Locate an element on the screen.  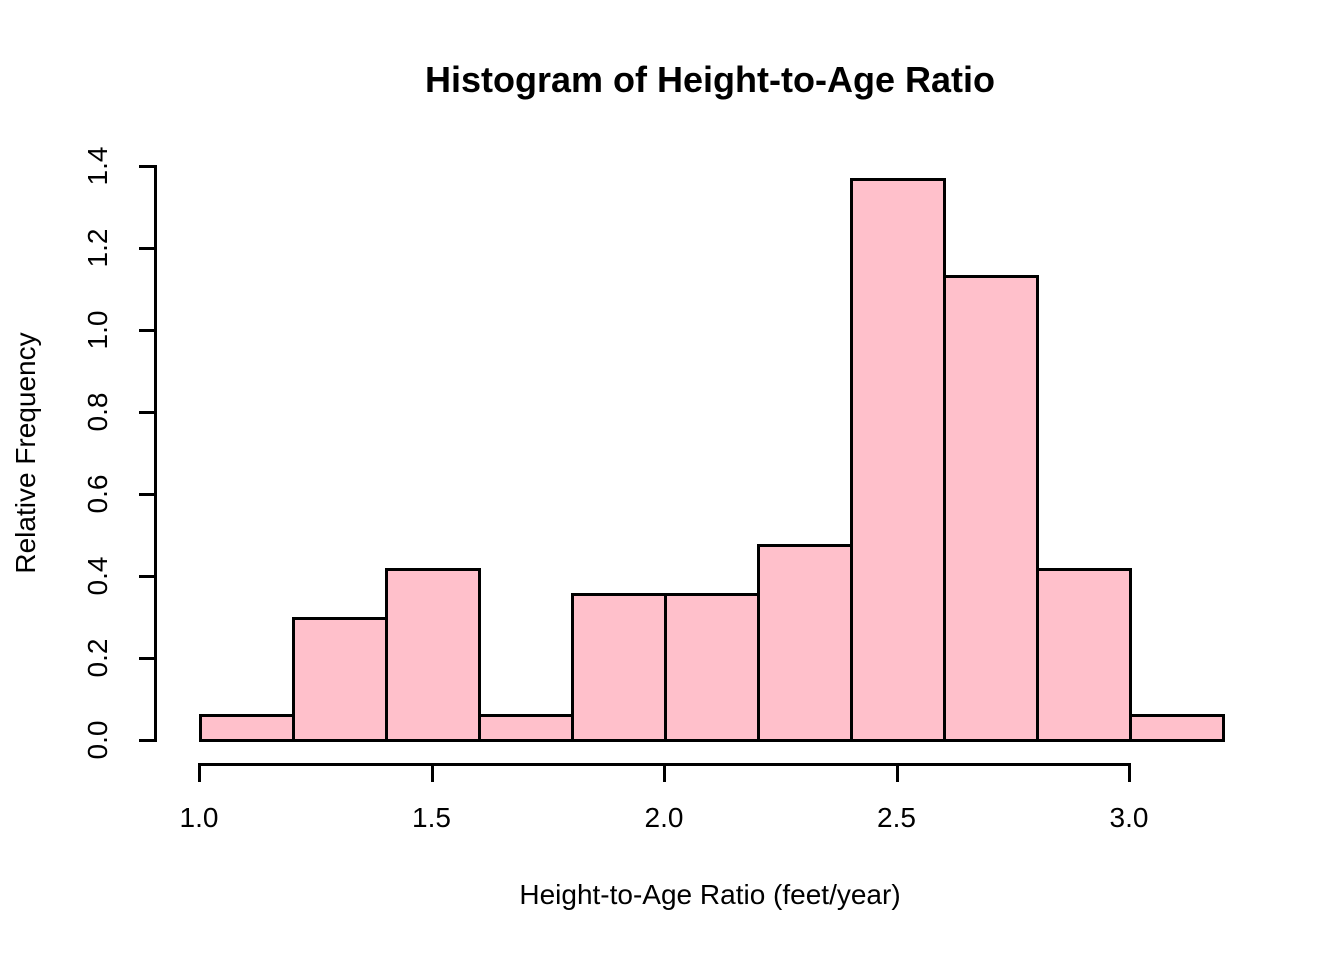
x-axis-title: Height-to-Age Ratio (feet/year) is located at coordinates (710, 894).